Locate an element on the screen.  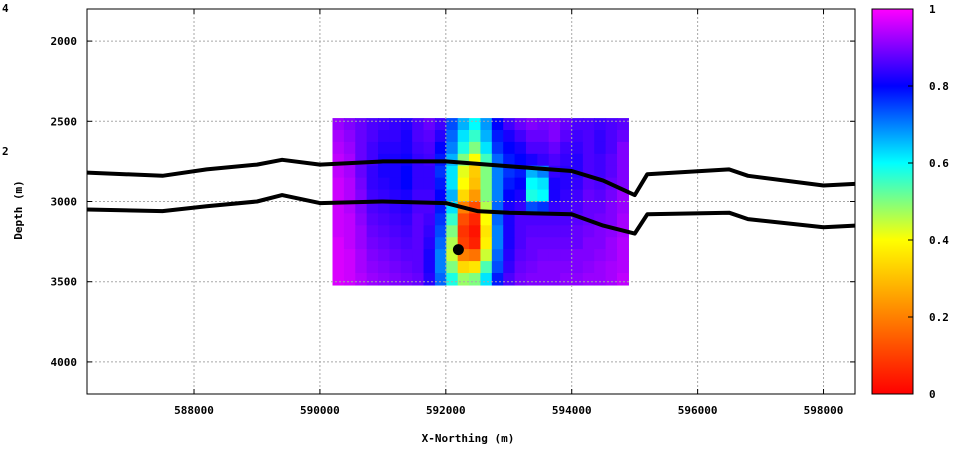
x-tick-label: 588000 is located at coordinates (194, 410).